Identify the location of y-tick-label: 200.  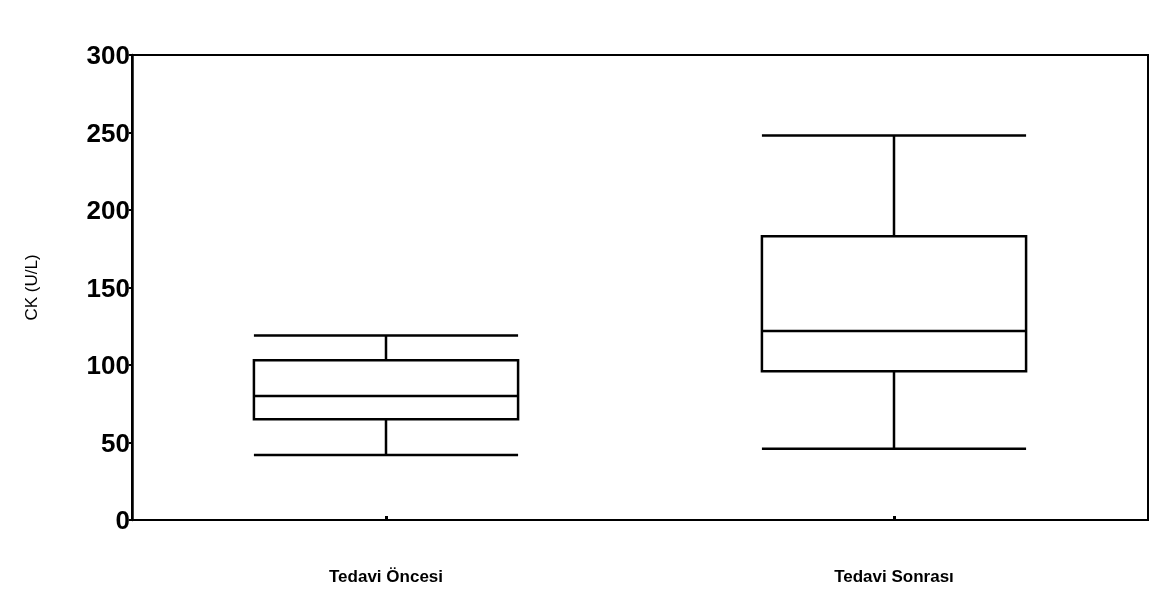
(108, 210).